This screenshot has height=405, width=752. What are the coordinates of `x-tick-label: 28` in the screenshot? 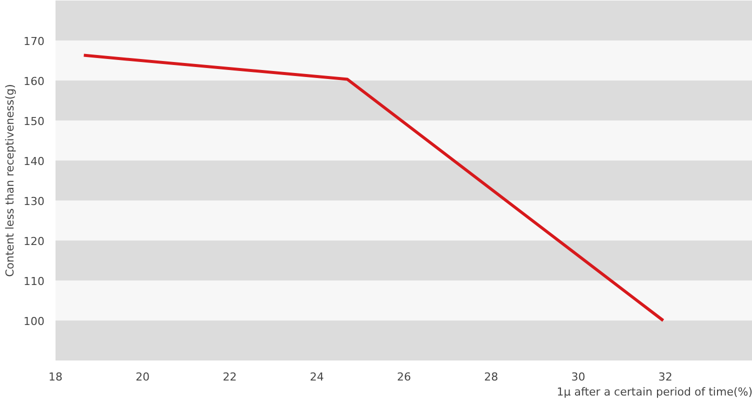 It's located at (491, 377).